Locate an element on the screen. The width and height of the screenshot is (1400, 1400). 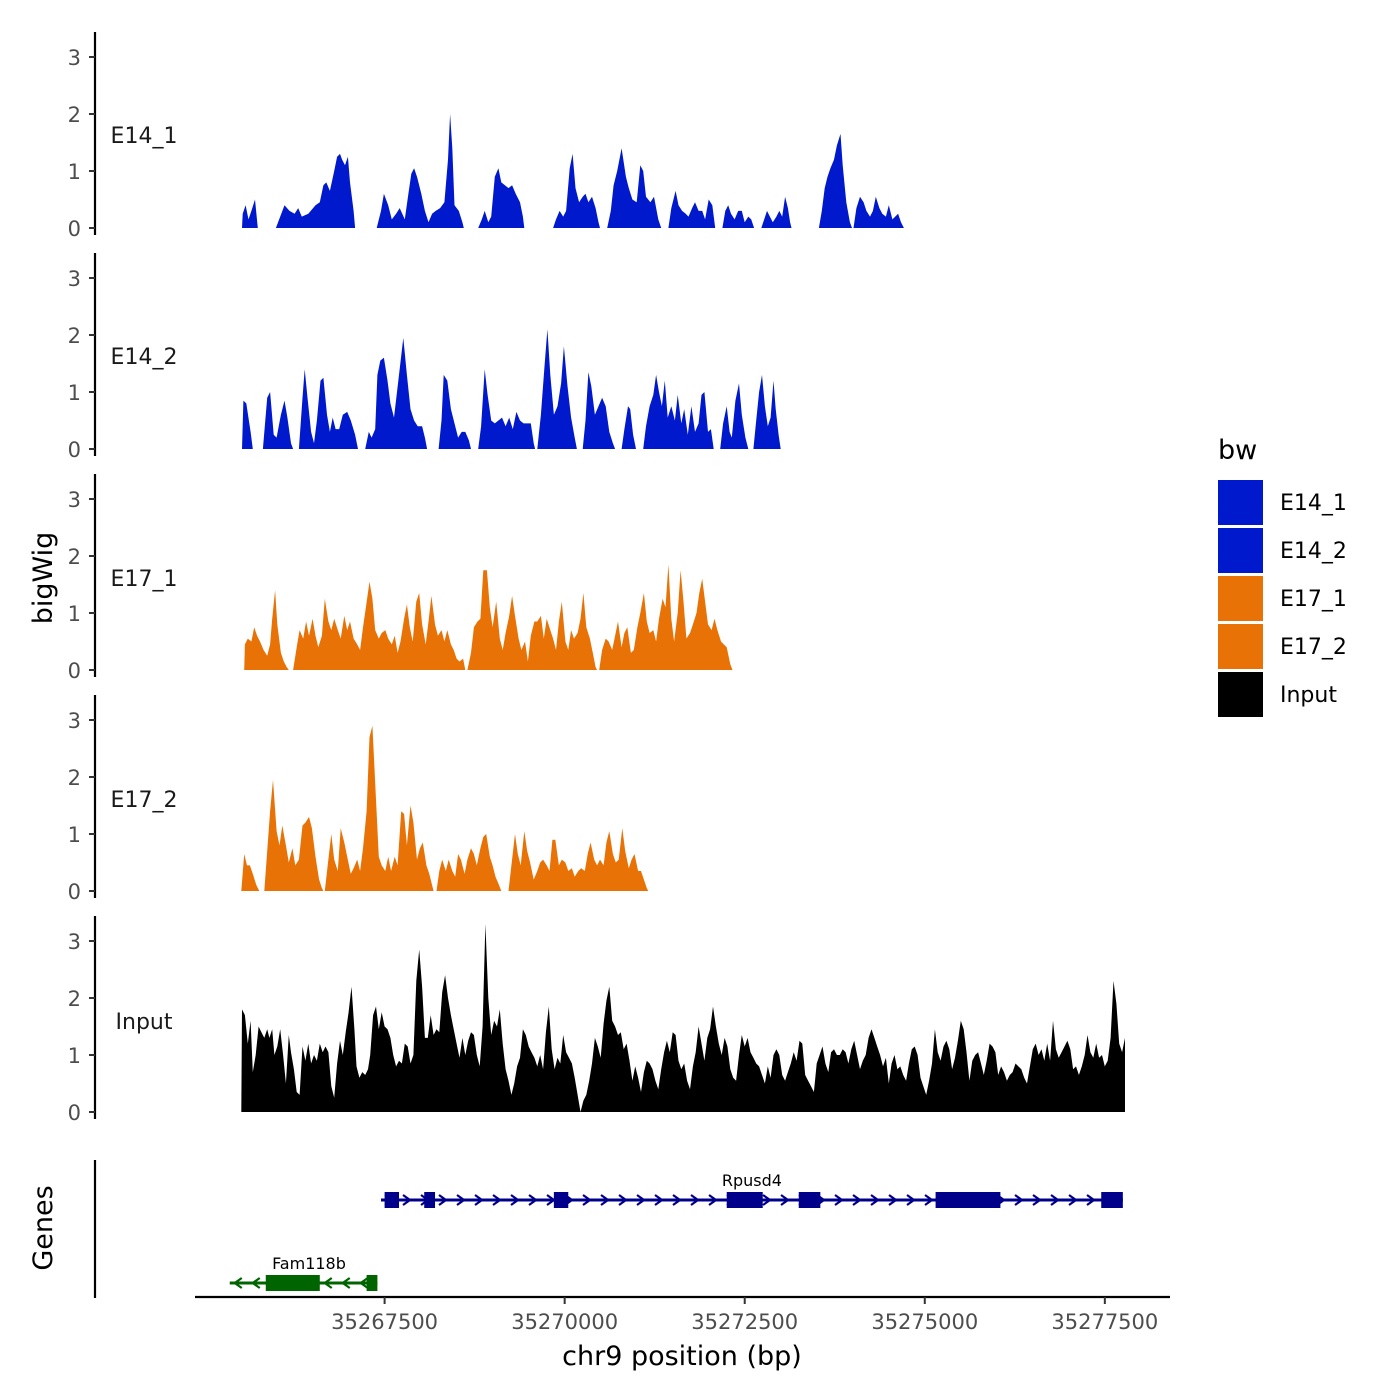
legend-label: E14_1 is located at coordinates (1313, 503).